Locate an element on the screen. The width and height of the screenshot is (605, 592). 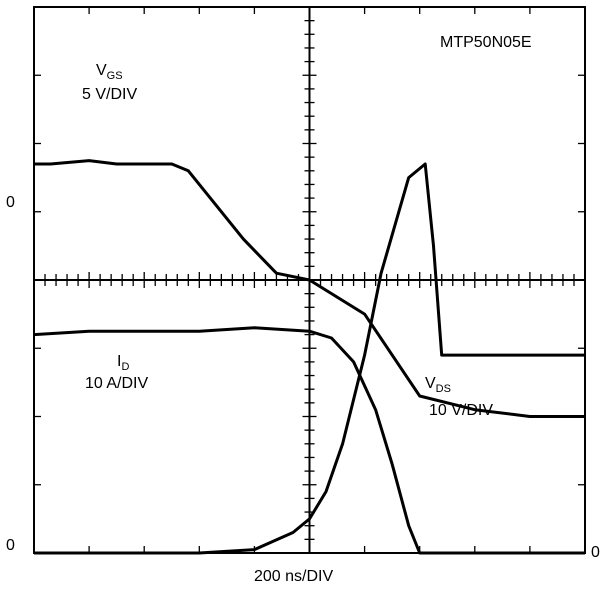
zero-label-top: 0 is located at coordinates (10, 202).